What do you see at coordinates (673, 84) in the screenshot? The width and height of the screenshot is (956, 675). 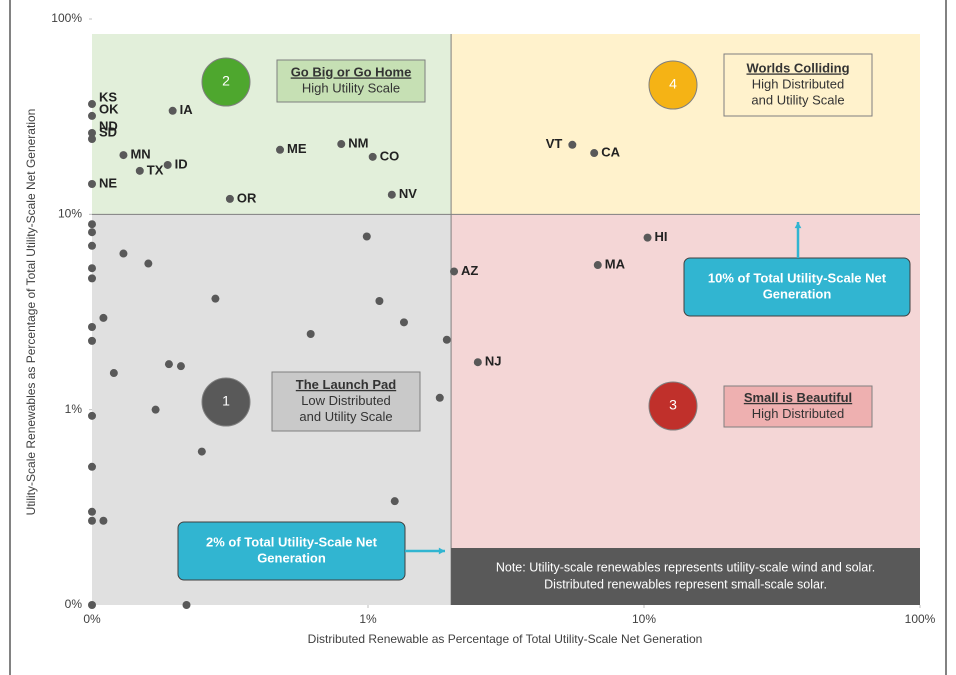 I see `quadrant-number: 4` at bounding box center [673, 84].